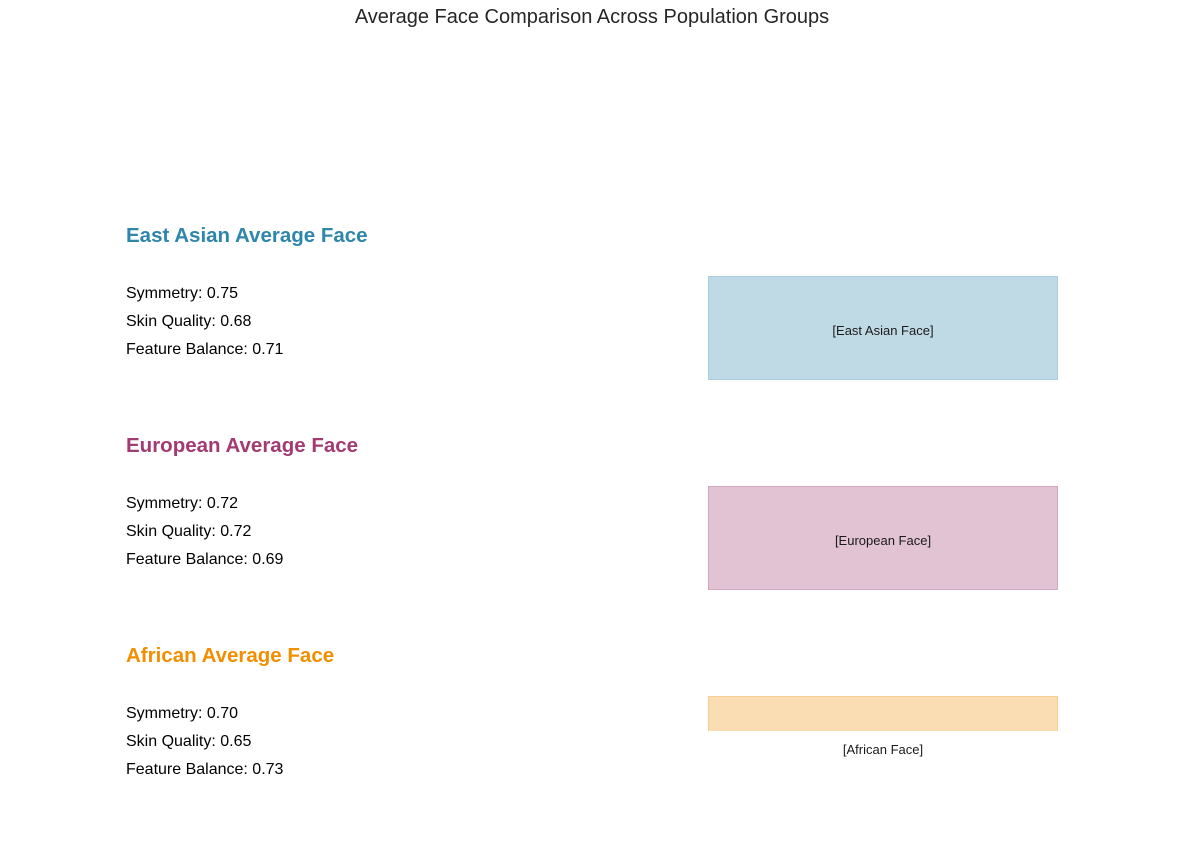  Describe the element at coordinates (247, 235) in the screenshot. I see `group-title: East Asian Average Face` at that location.